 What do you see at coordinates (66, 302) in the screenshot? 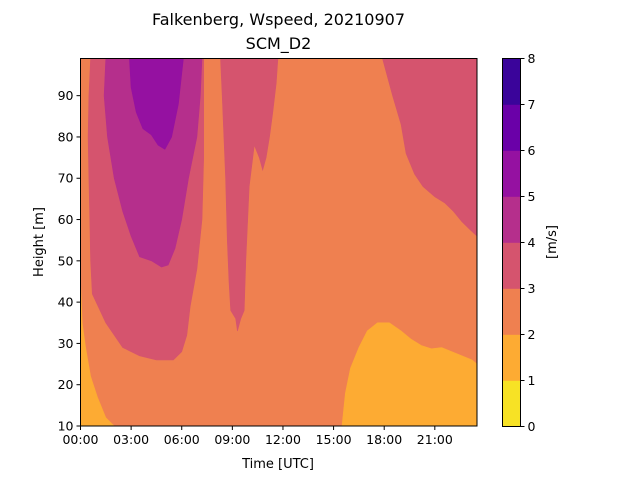
I see `y-tick-label: 40` at bounding box center [66, 302].